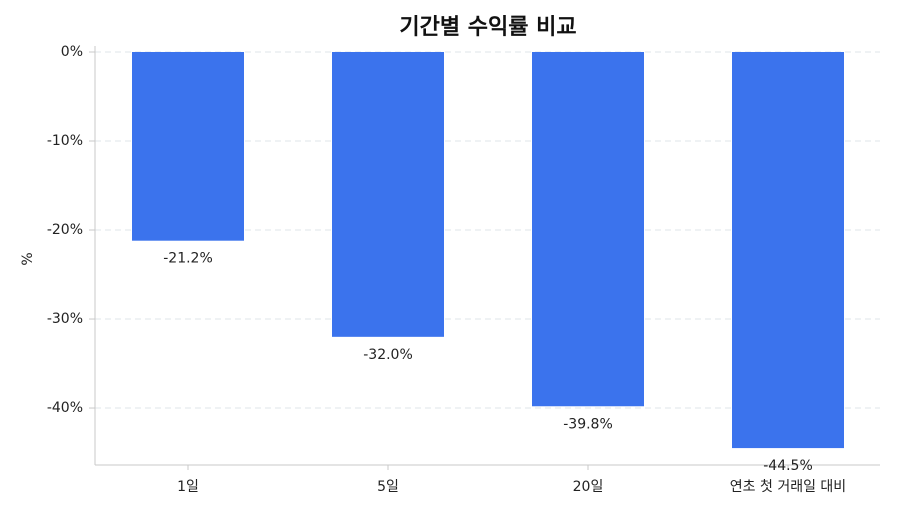 The image size is (900, 514). I want to click on chart-title: 기간별 수익률 비교, so click(487, 27).